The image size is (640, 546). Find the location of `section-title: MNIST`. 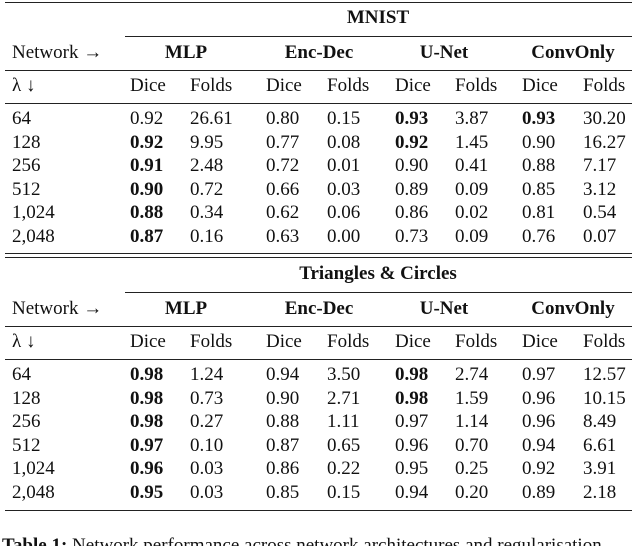

section-title: MNIST is located at coordinates (378, 17).